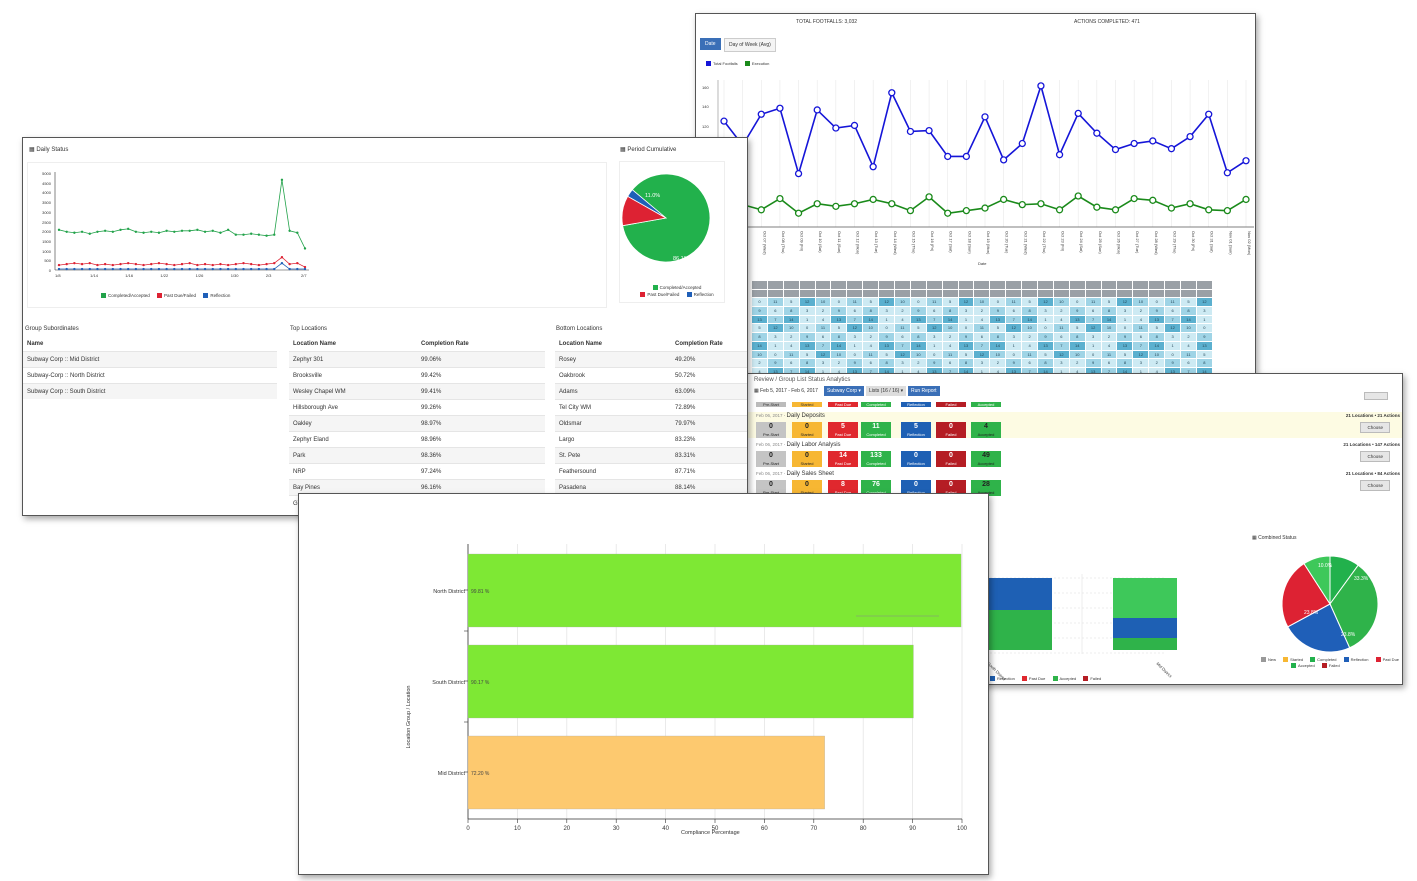 The image size is (1417, 881). Describe the element at coordinates (651, 407) in the screenshot. I see `location-row: Tel City WM 72.89%` at that location.